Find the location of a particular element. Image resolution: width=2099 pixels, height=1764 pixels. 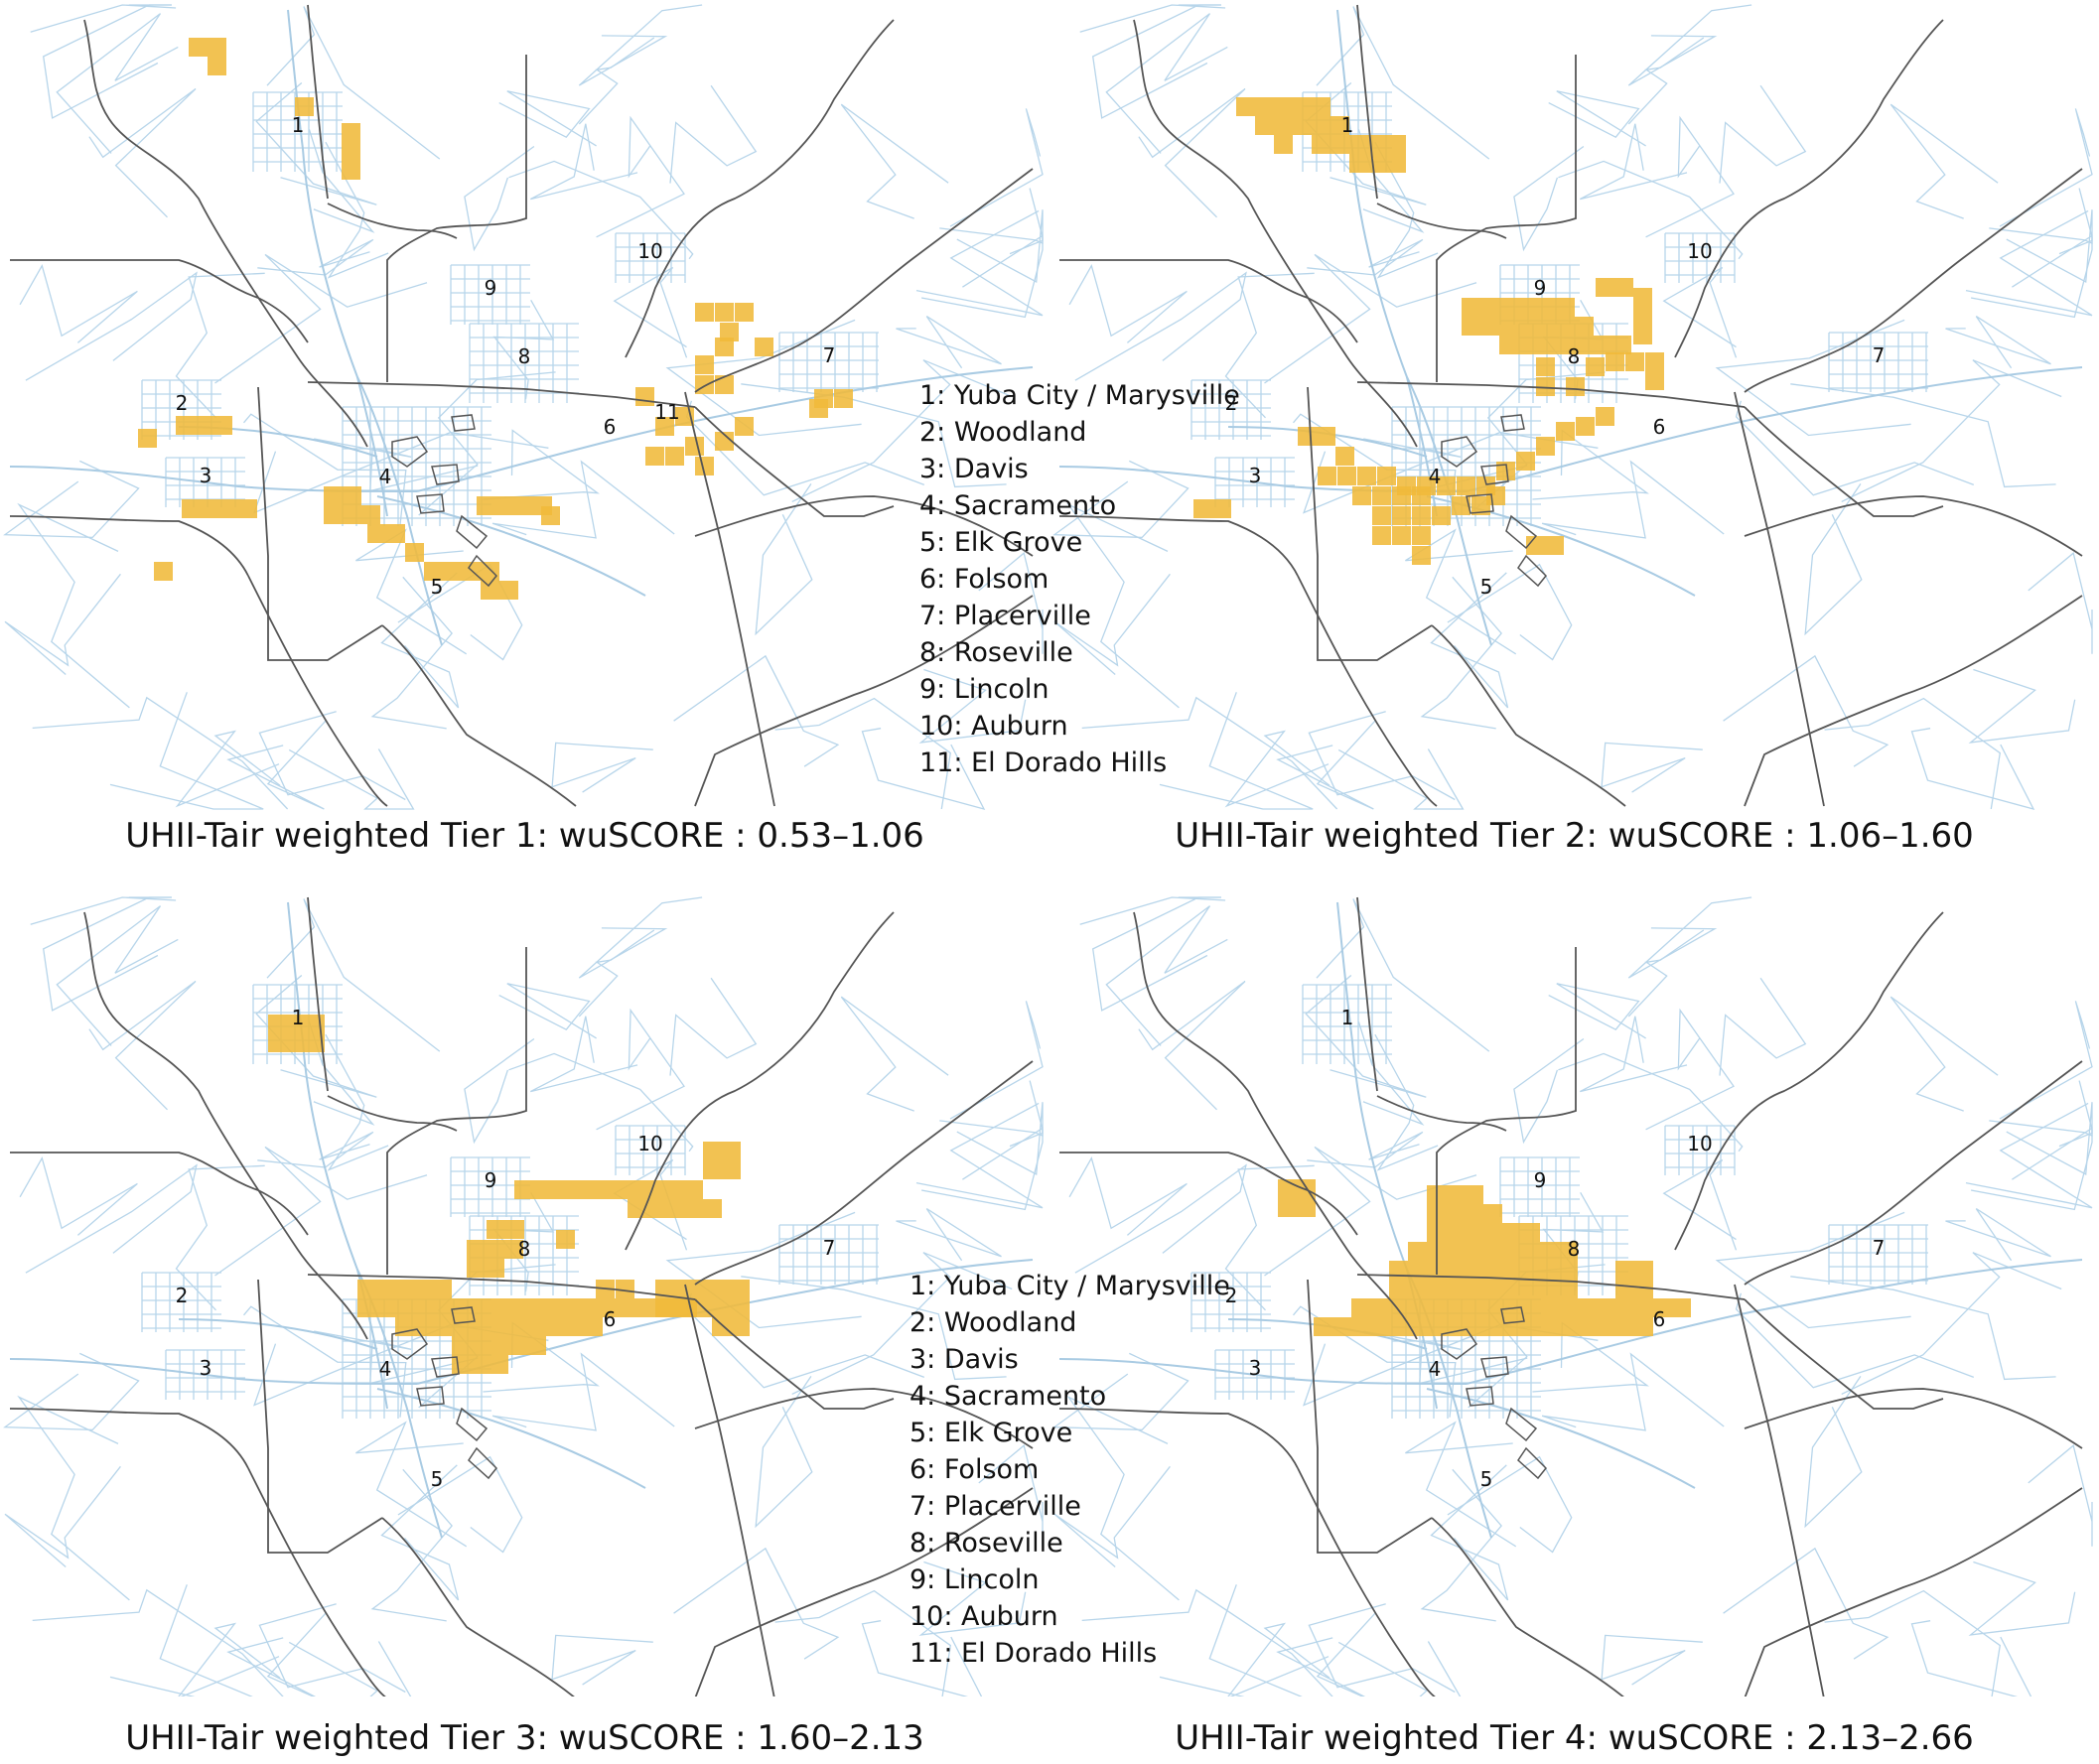

legend-item: 8: Roseville is located at coordinates (986, 1544).